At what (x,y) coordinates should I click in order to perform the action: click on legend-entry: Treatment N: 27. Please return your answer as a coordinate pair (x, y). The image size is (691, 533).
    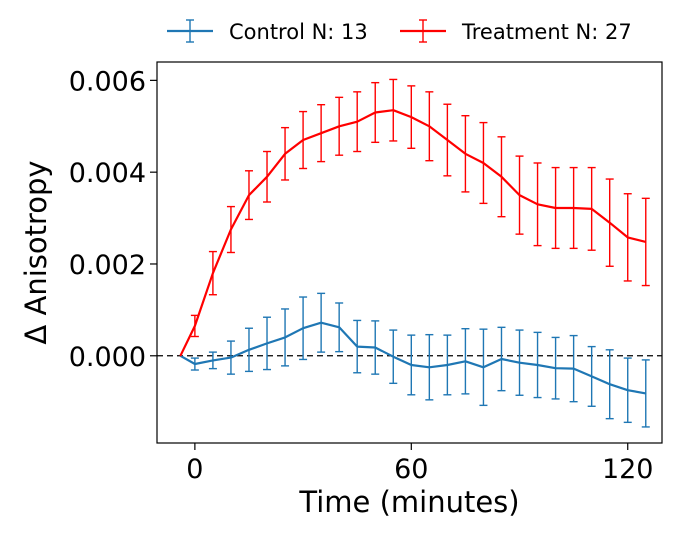
    Looking at the image, I should click on (516, 31).